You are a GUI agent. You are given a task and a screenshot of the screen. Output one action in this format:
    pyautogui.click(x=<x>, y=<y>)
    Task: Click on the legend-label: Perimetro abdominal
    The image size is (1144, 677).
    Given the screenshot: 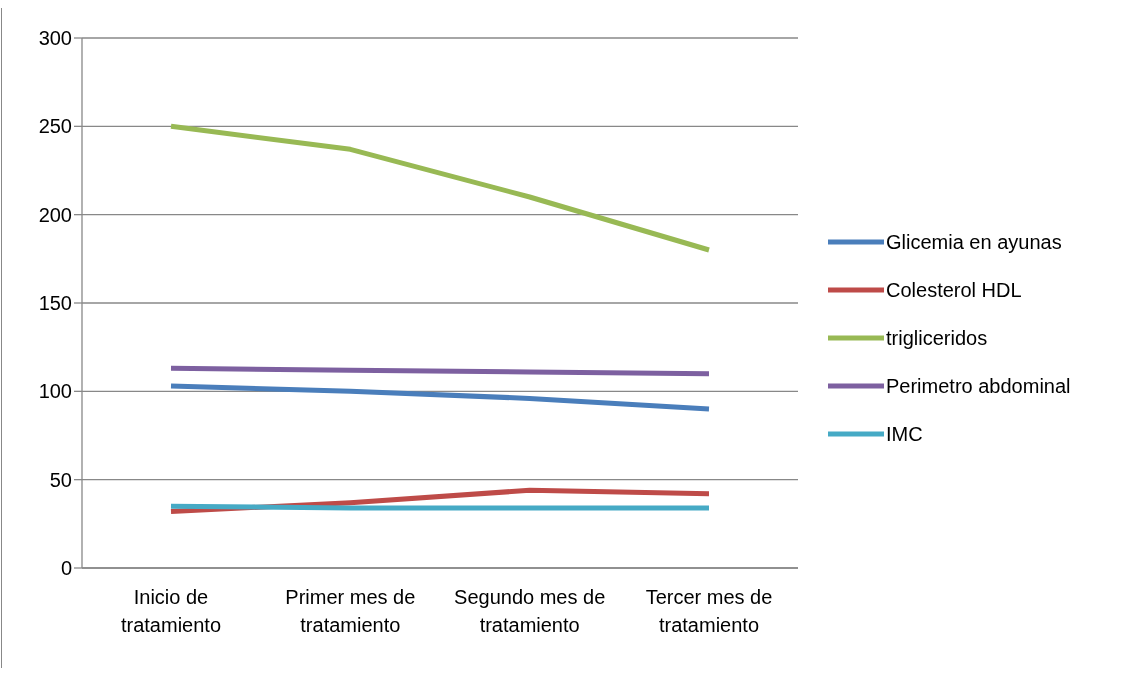 What is the action you would take?
    pyautogui.click(x=978, y=386)
    